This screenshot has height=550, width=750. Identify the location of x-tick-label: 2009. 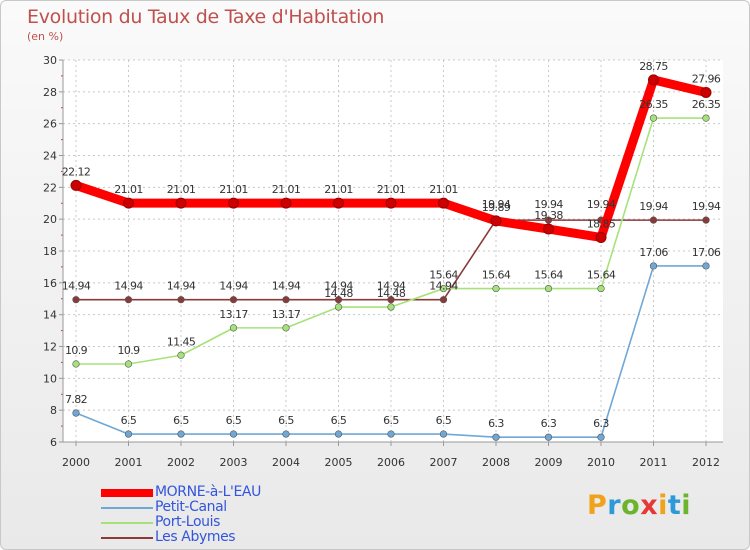
(549, 462).